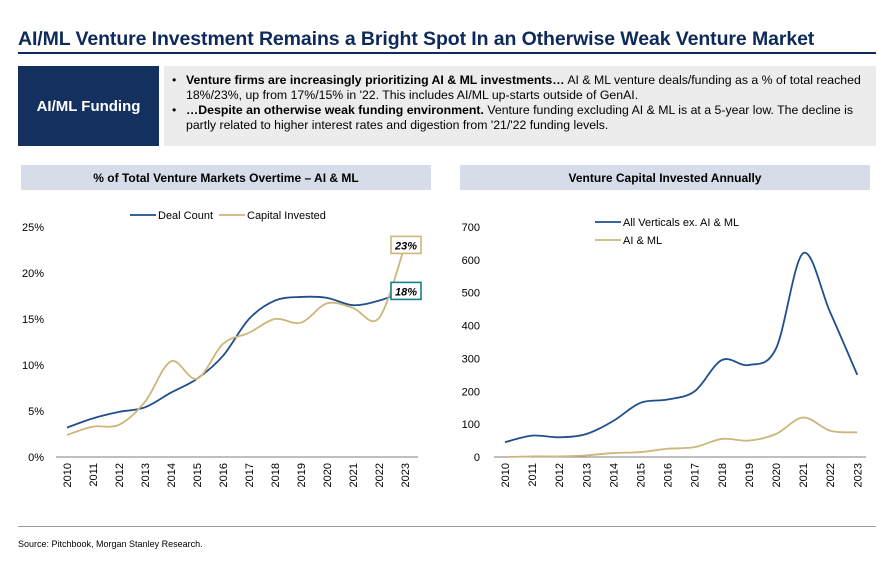 The width and height of the screenshot is (895, 570). Describe the element at coordinates (665, 177) in the screenshot. I see `chart-2-title: Venture Capital Invested Annually` at that location.